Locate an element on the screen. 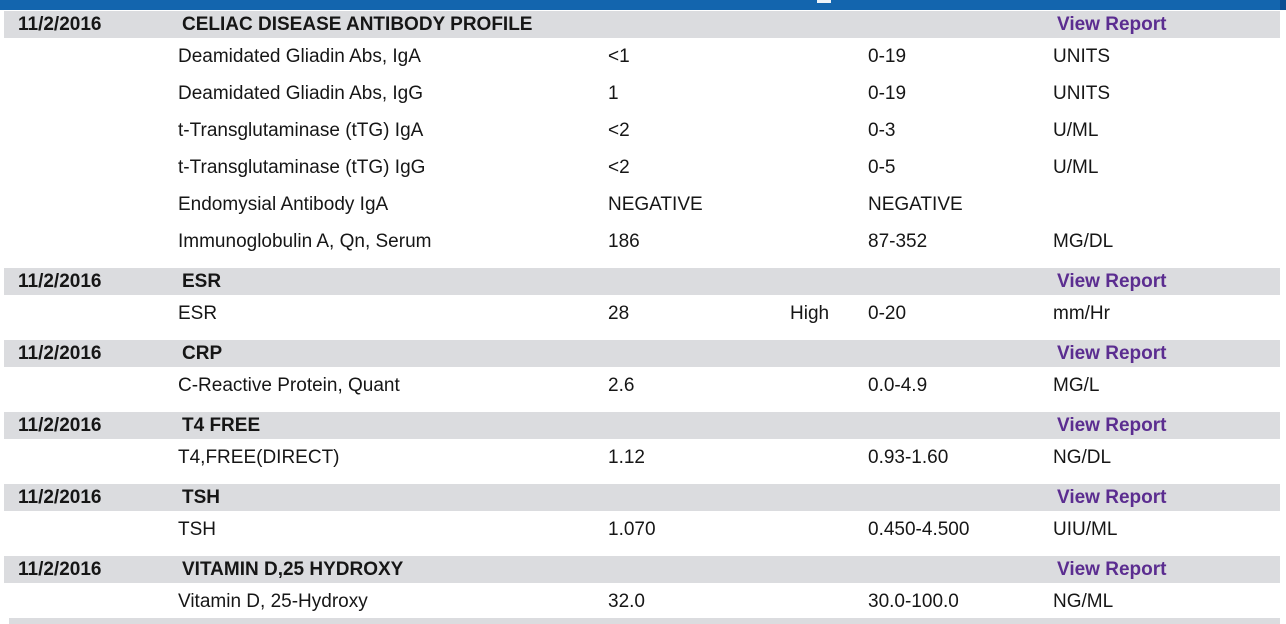 Image resolution: width=1286 pixels, height=624 pixels. panel-header-row: 11/2/2016 ESR View Report is located at coordinates (642, 281).